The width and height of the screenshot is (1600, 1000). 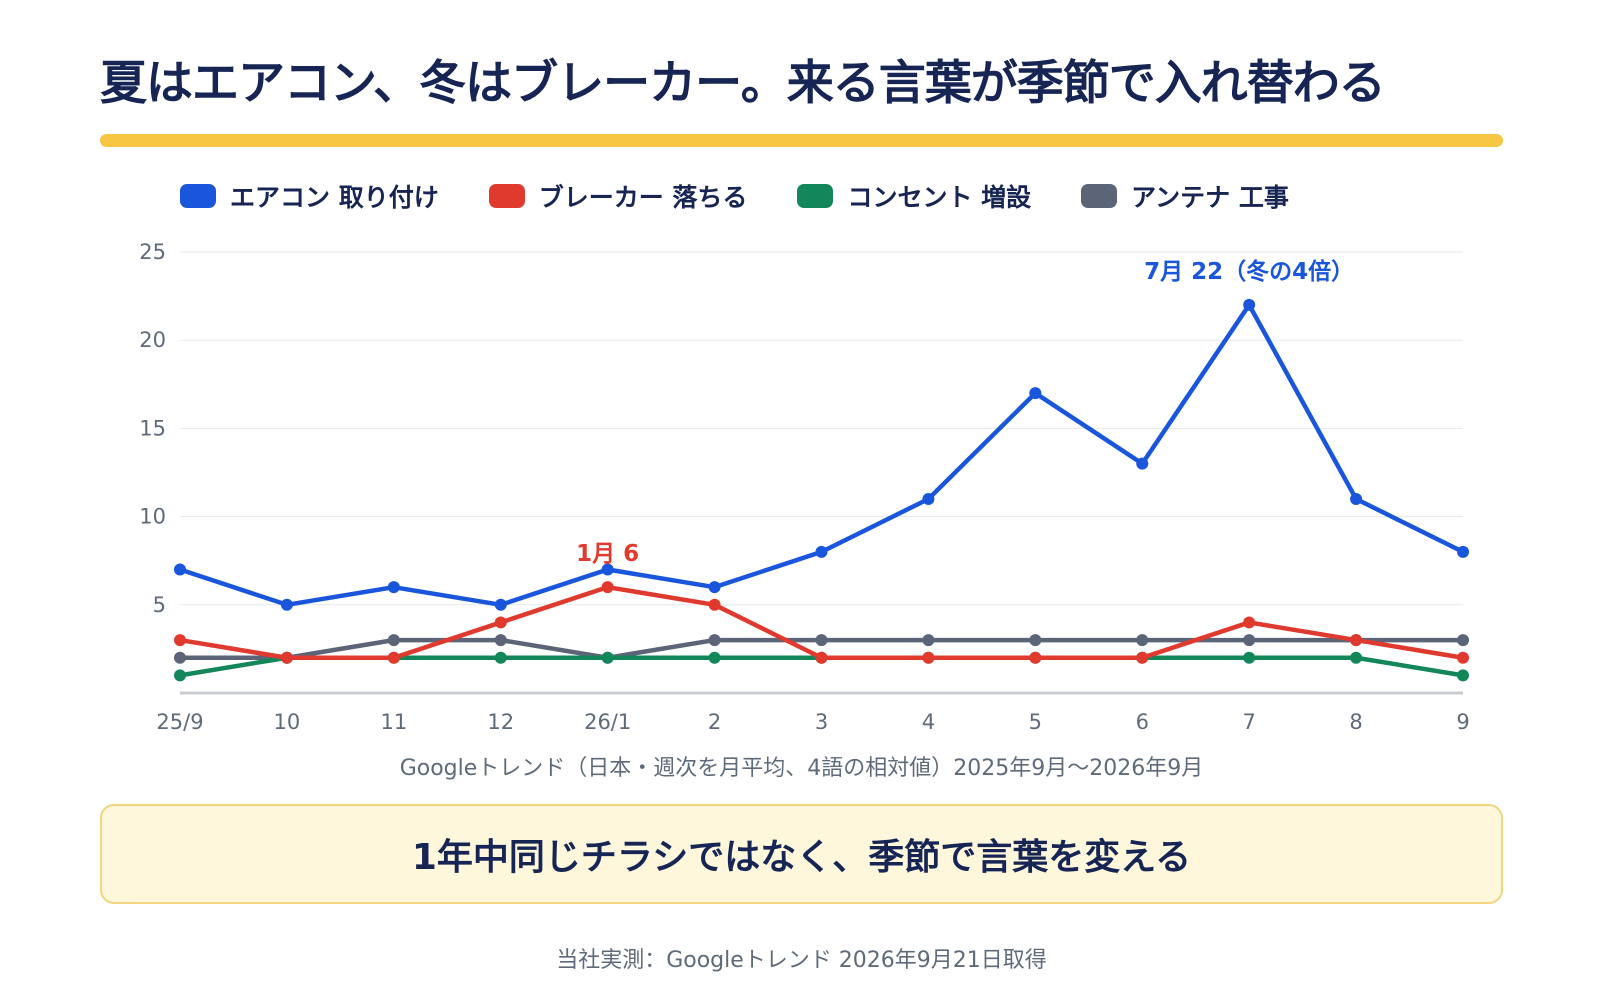 I want to click on page-title: 夏はエアコン、冬はブレーカー。来る言葉が季節で入れ替わる, so click(x=743, y=83).